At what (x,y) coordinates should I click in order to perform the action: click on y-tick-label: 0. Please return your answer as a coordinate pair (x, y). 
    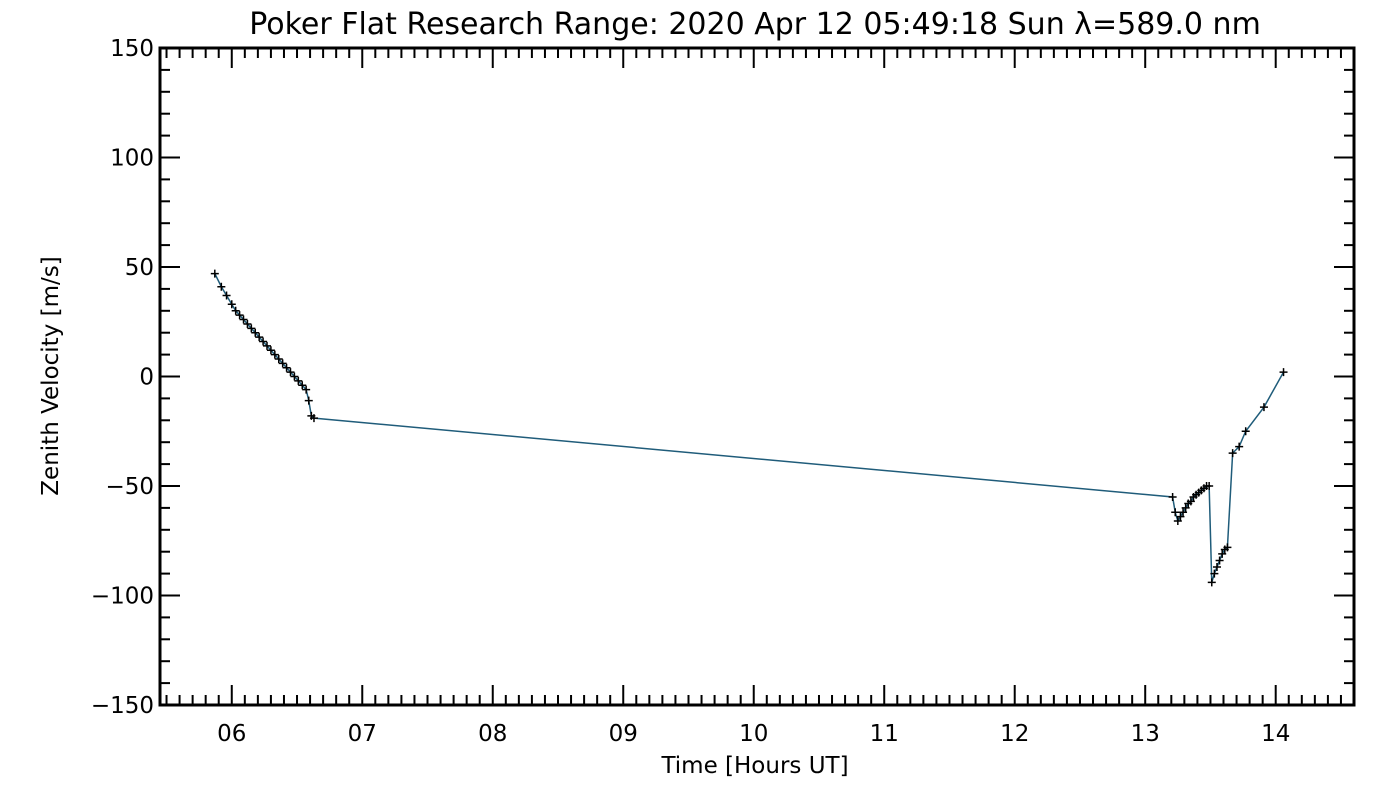
    Looking at the image, I should click on (146, 378).